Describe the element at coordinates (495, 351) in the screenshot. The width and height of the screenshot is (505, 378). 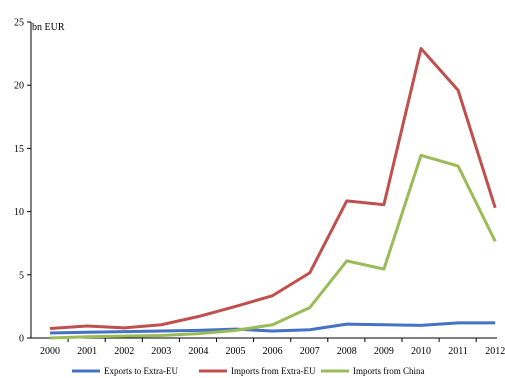
I see `x-tick-label: 2012` at that location.